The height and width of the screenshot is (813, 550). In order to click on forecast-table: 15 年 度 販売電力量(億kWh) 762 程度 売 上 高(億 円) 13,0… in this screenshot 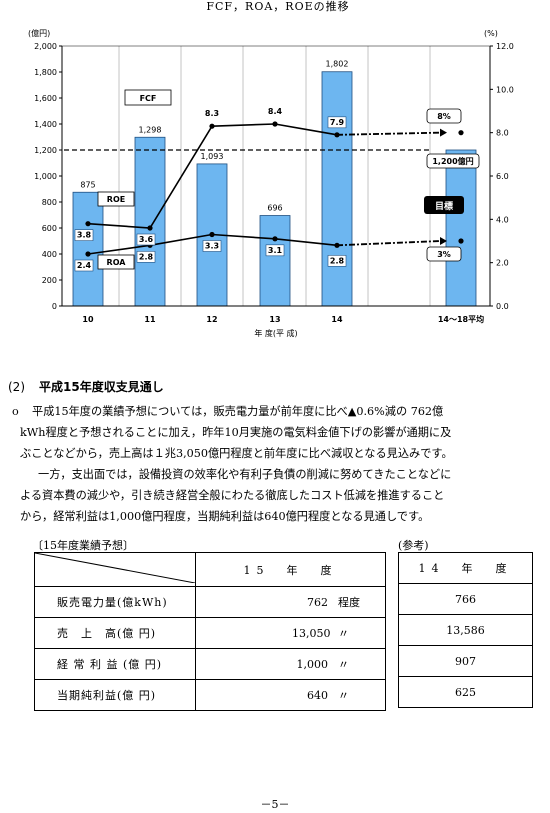, I will do `click(210, 631)`.